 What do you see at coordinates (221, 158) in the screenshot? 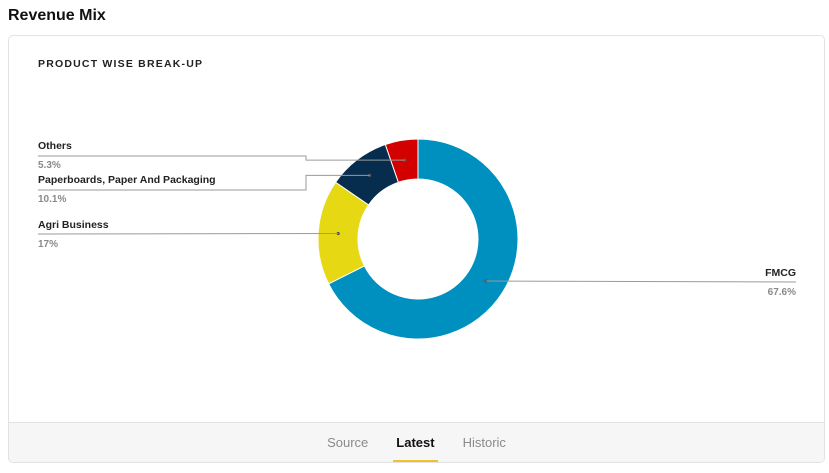
I see `leader-line-others` at bounding box center [221, 158].